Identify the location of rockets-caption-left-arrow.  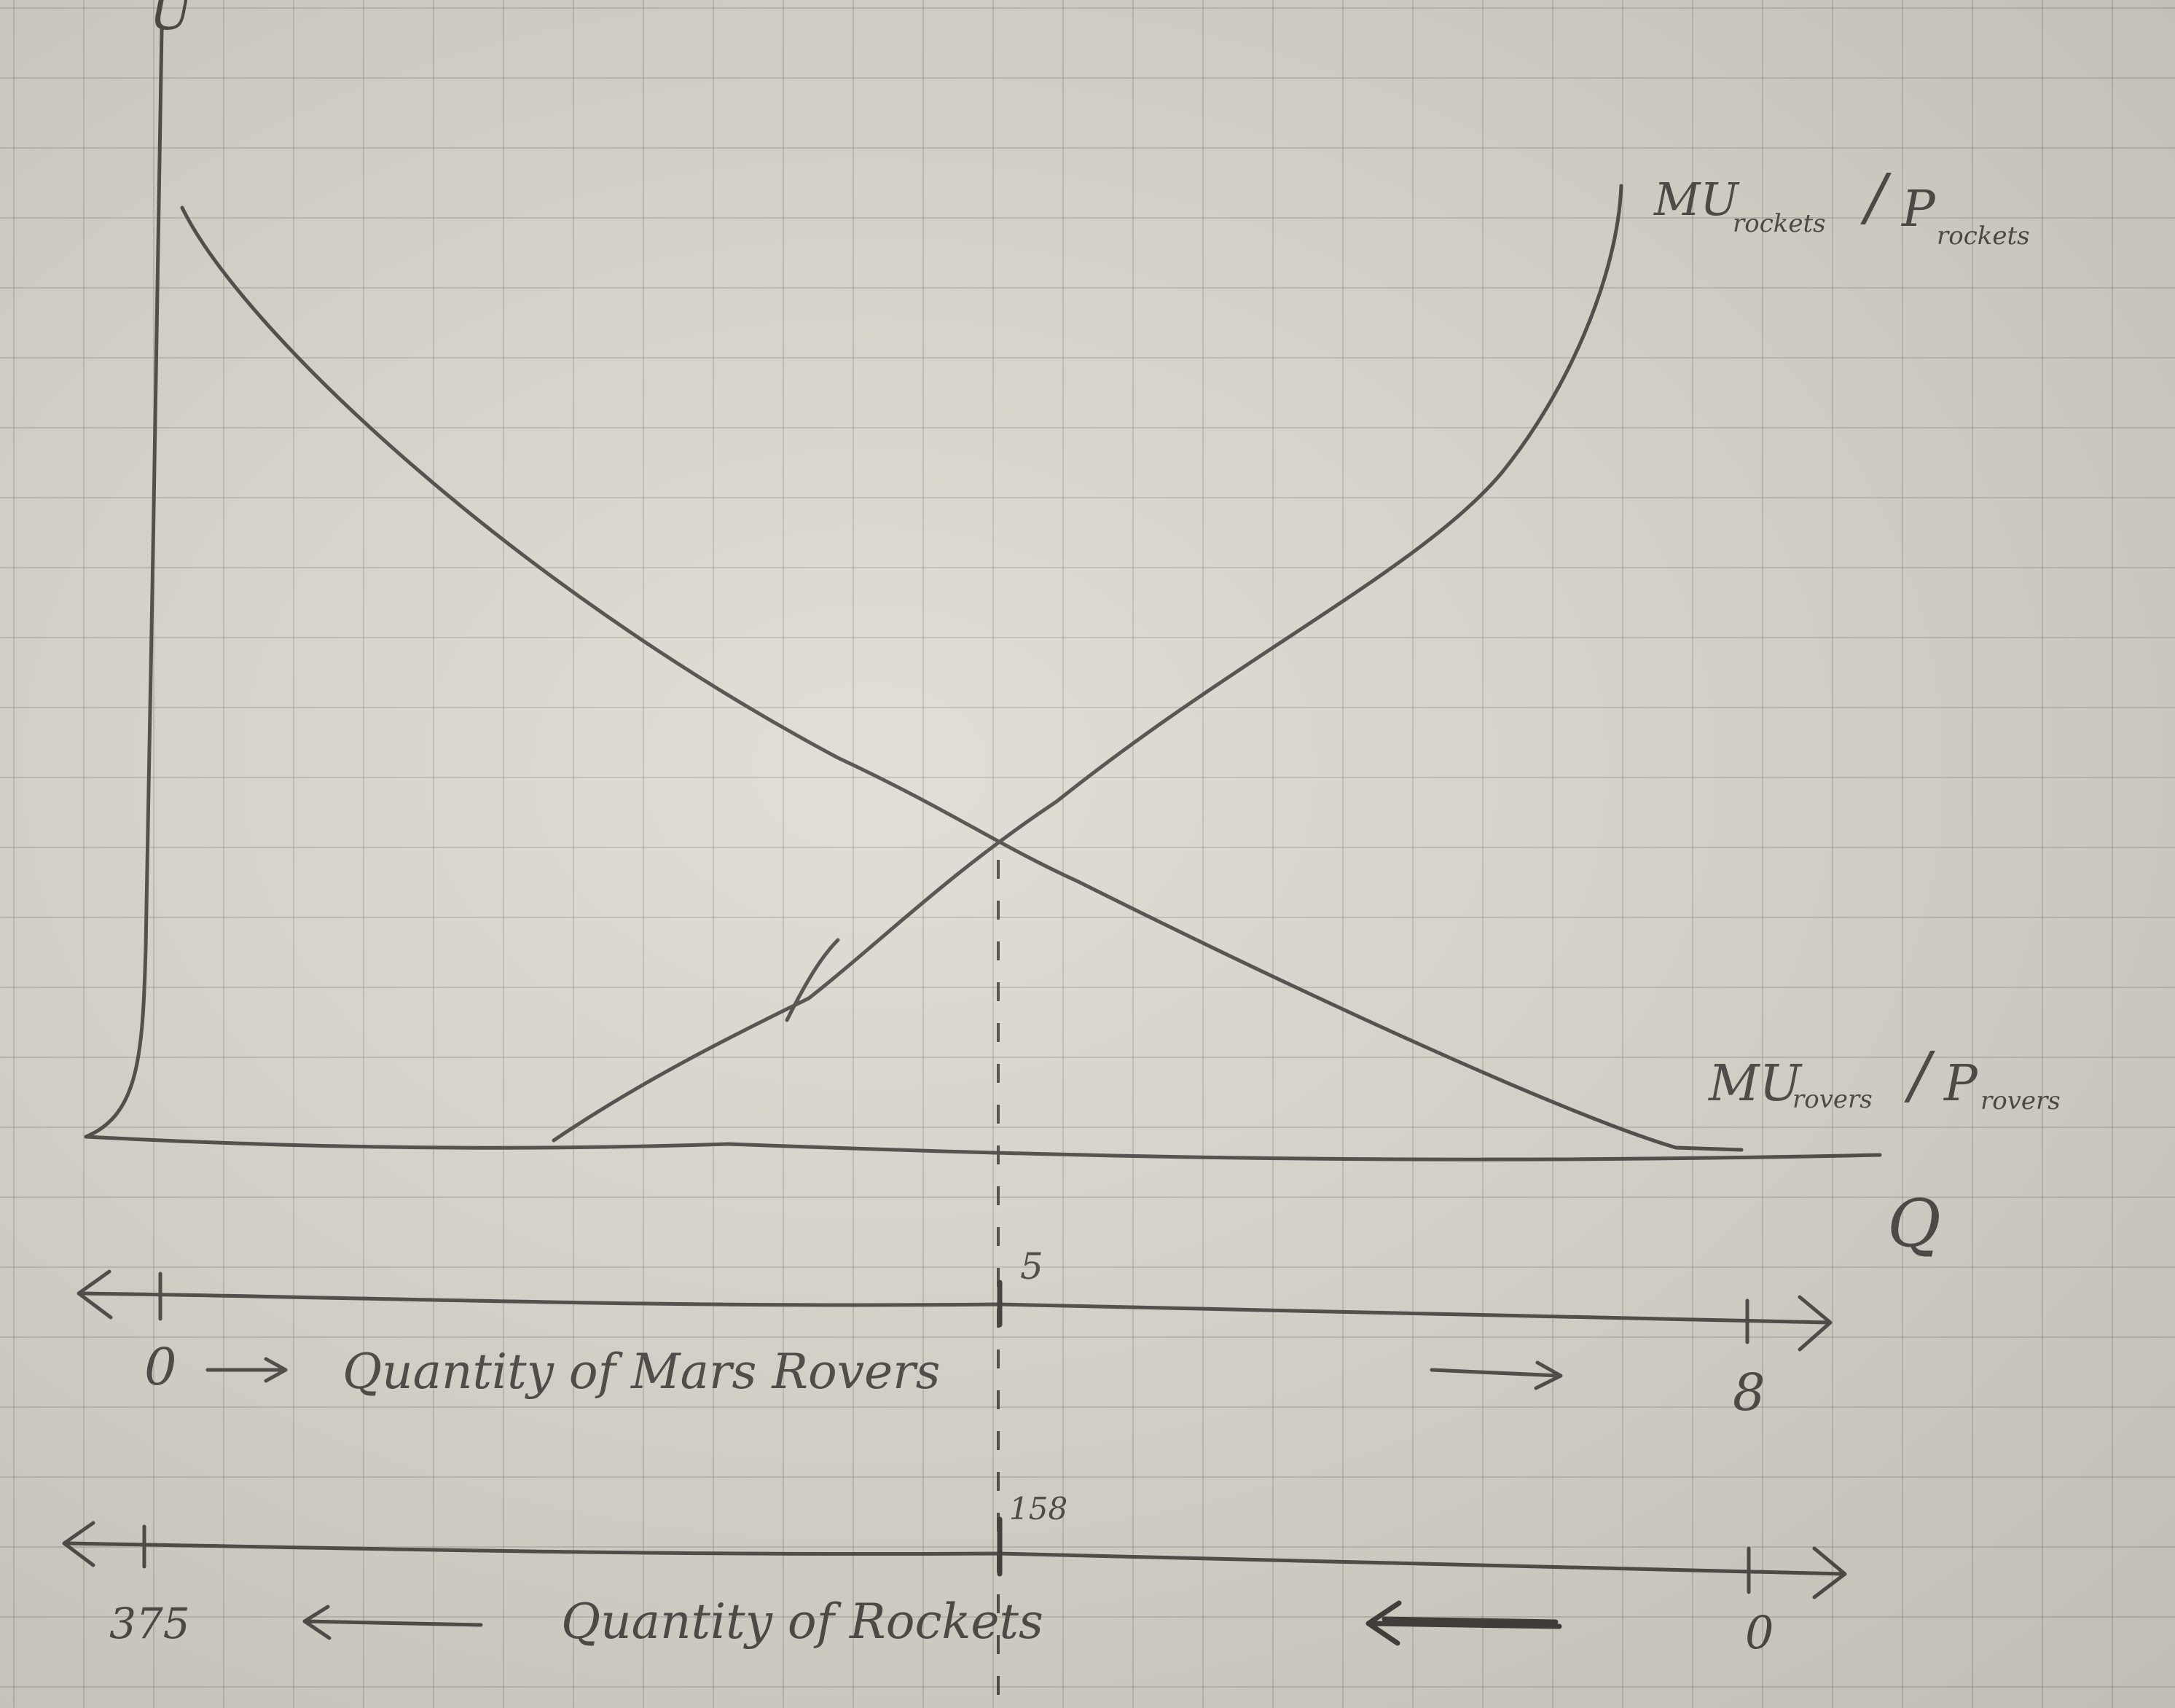
(393, 1622).